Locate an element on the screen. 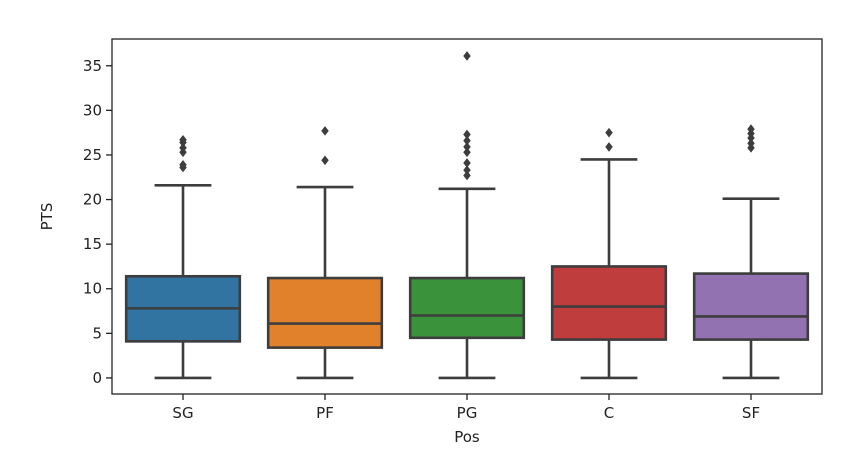  y-tick-label: 10 is located at coordinates (92, 289).